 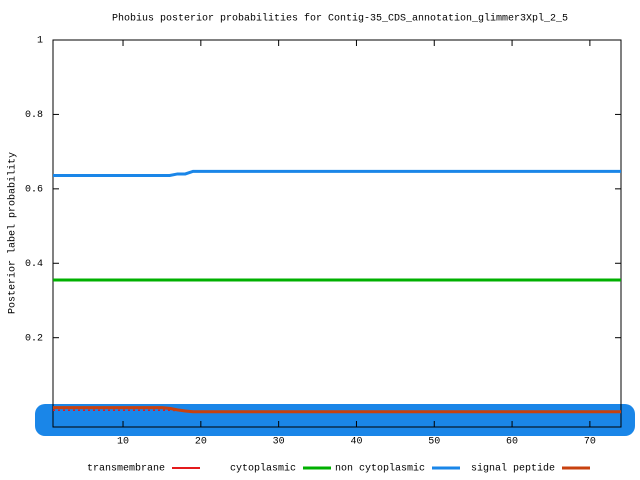 What do you see at coordinates (34, 189) in the screenshot?
I see `y-tick-label: 0.6` at bounding box center [34, 189].